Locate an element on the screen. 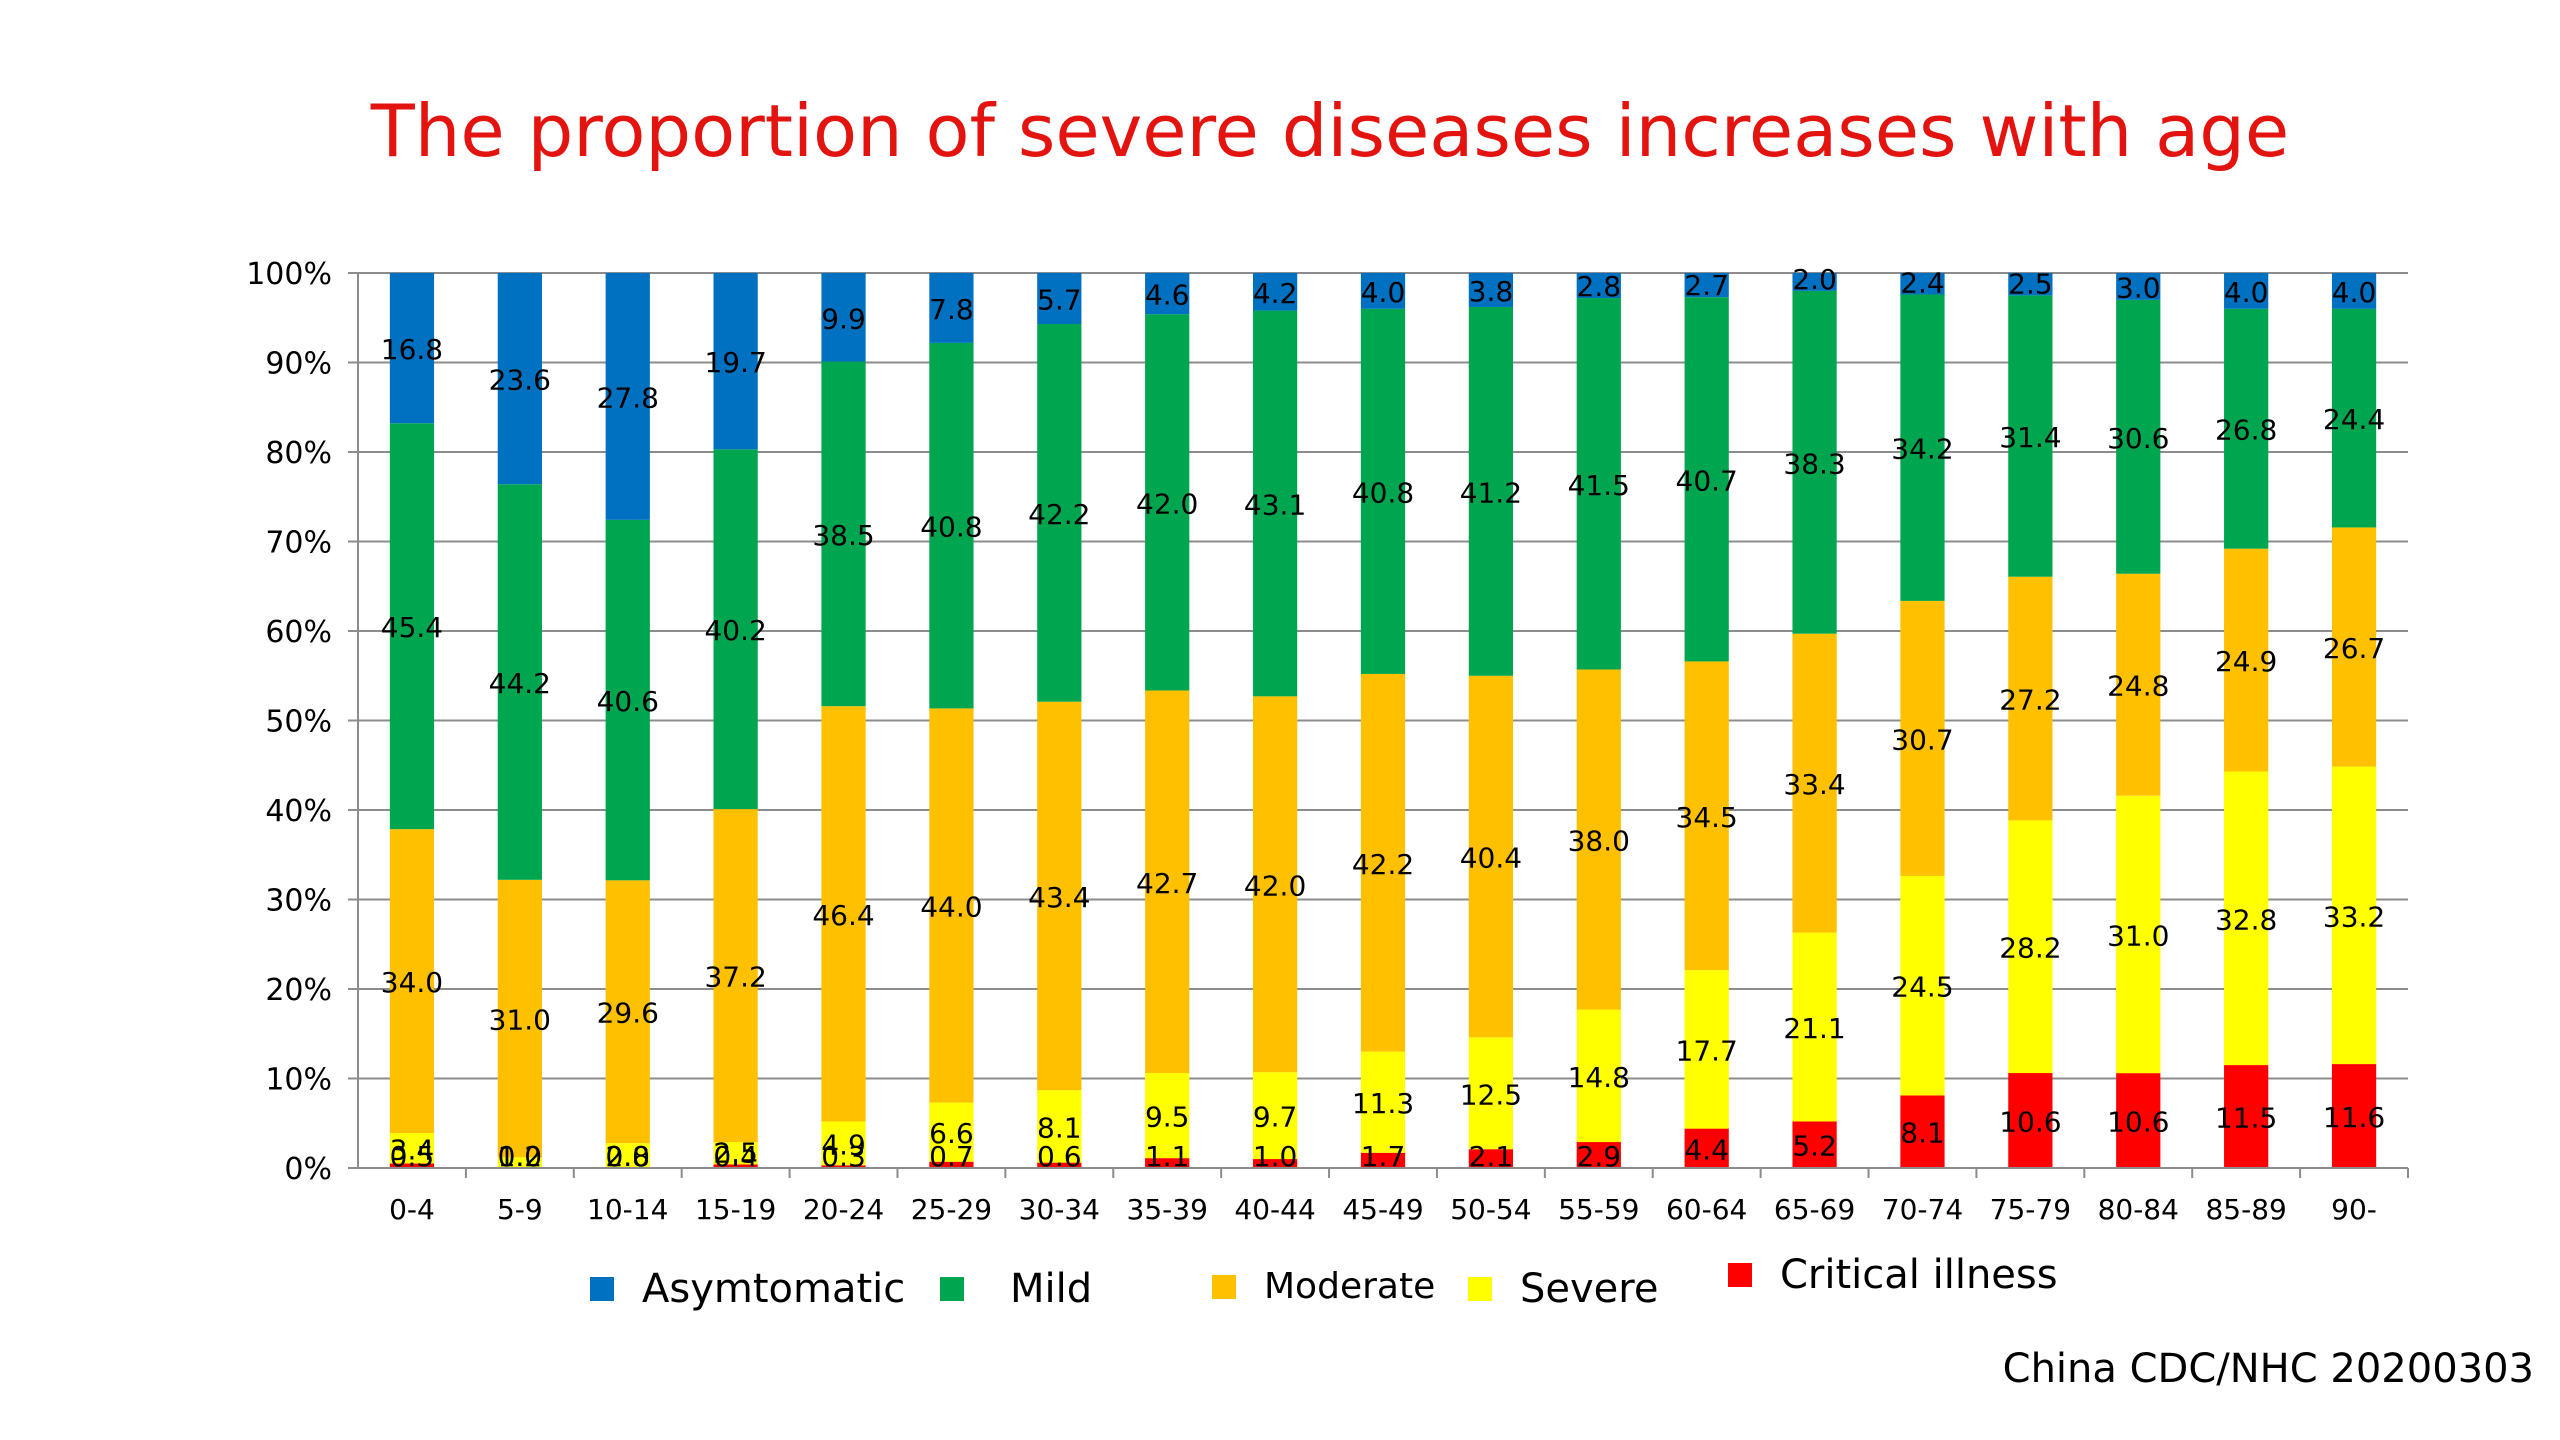 The image size is (2560, 1440). data-label-severe: 8.1 is located at coordinates (1059, 1127).